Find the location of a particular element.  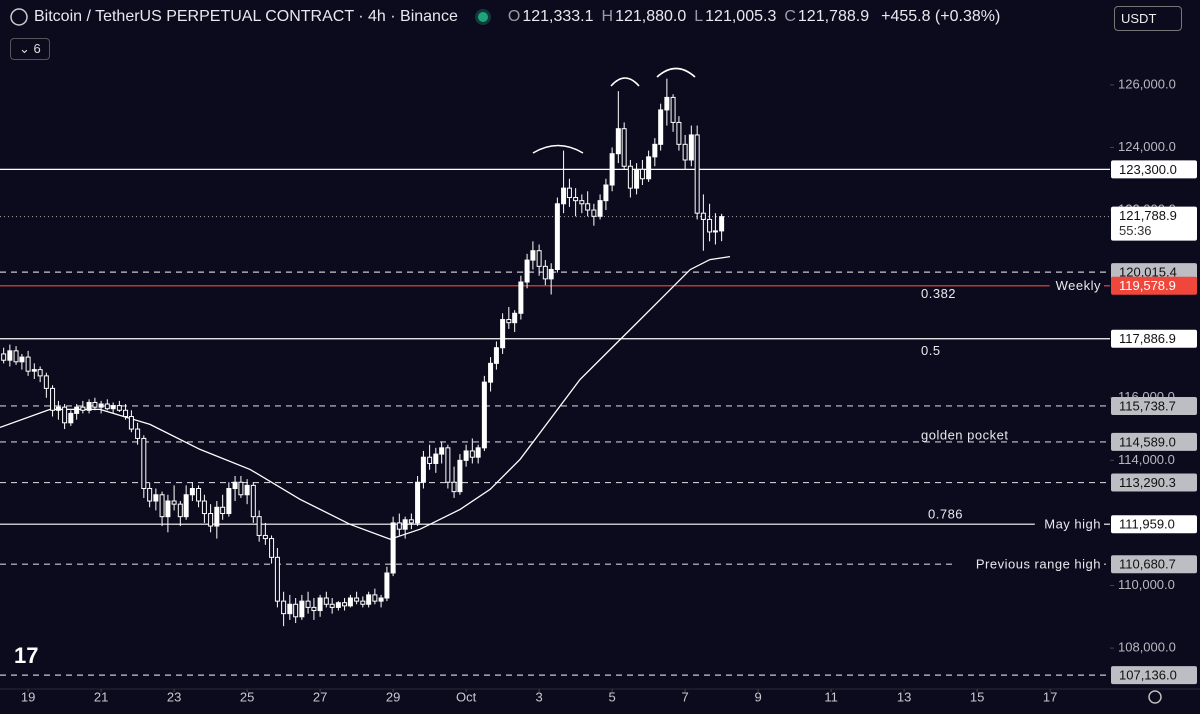

level-note: Weekly is located at coordinates (1078, 285).